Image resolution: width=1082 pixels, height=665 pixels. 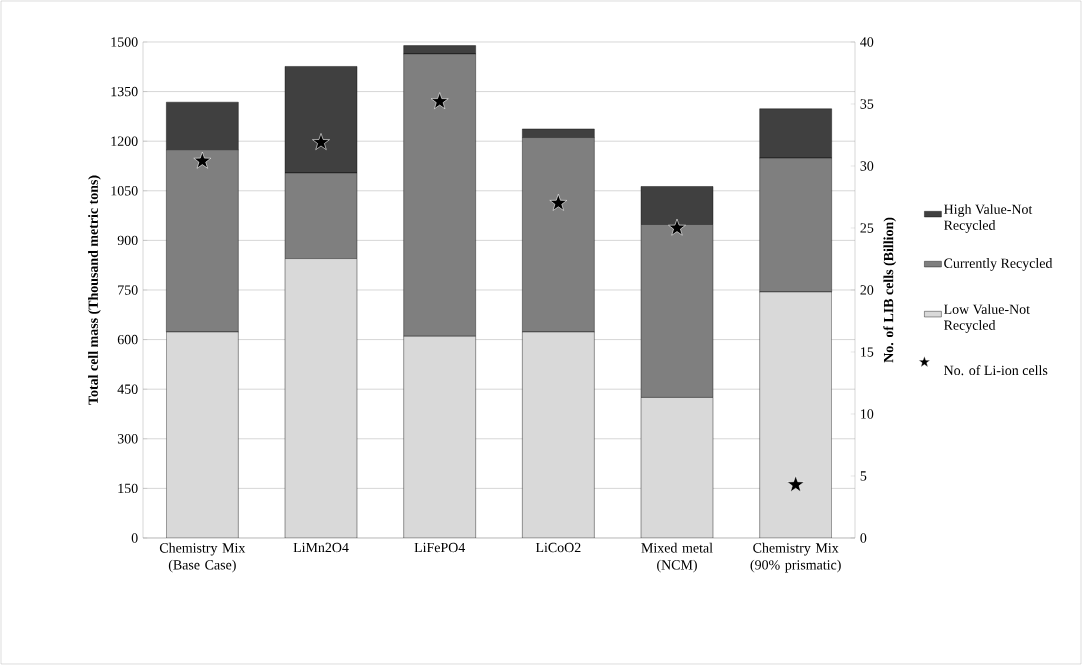 I want to click on y2-tick-label: 15, so click(x=867, y=352).